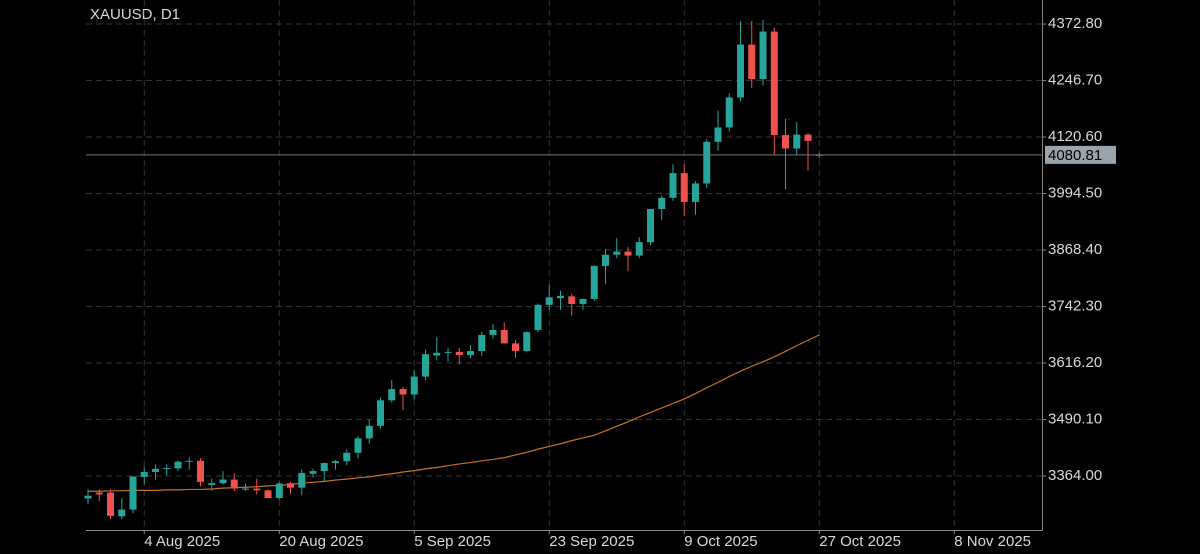 This screenshot has height=554, width=1200. Describe the element at coordinates (135, 14) in the screenshot. I see `chart-title: XAUUSD, D1` at that location.